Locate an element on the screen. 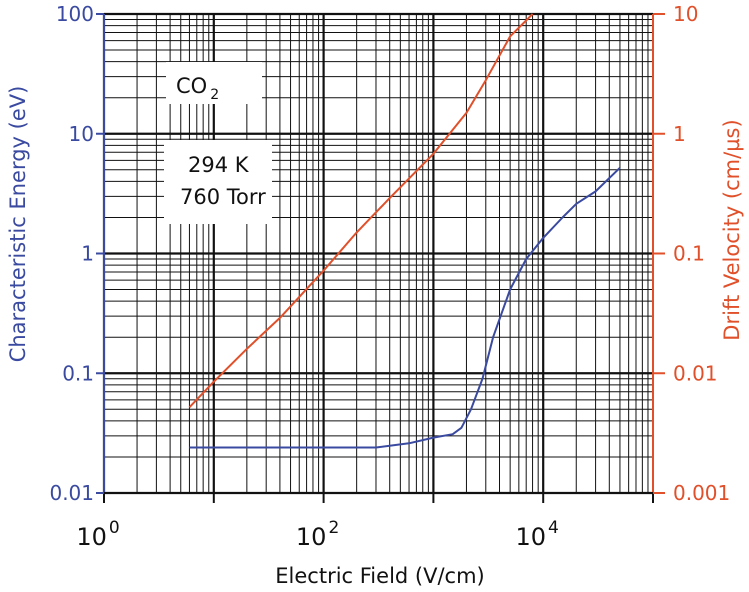  y-right-tick-label: 0.01 is located at coordinates (695, 373).